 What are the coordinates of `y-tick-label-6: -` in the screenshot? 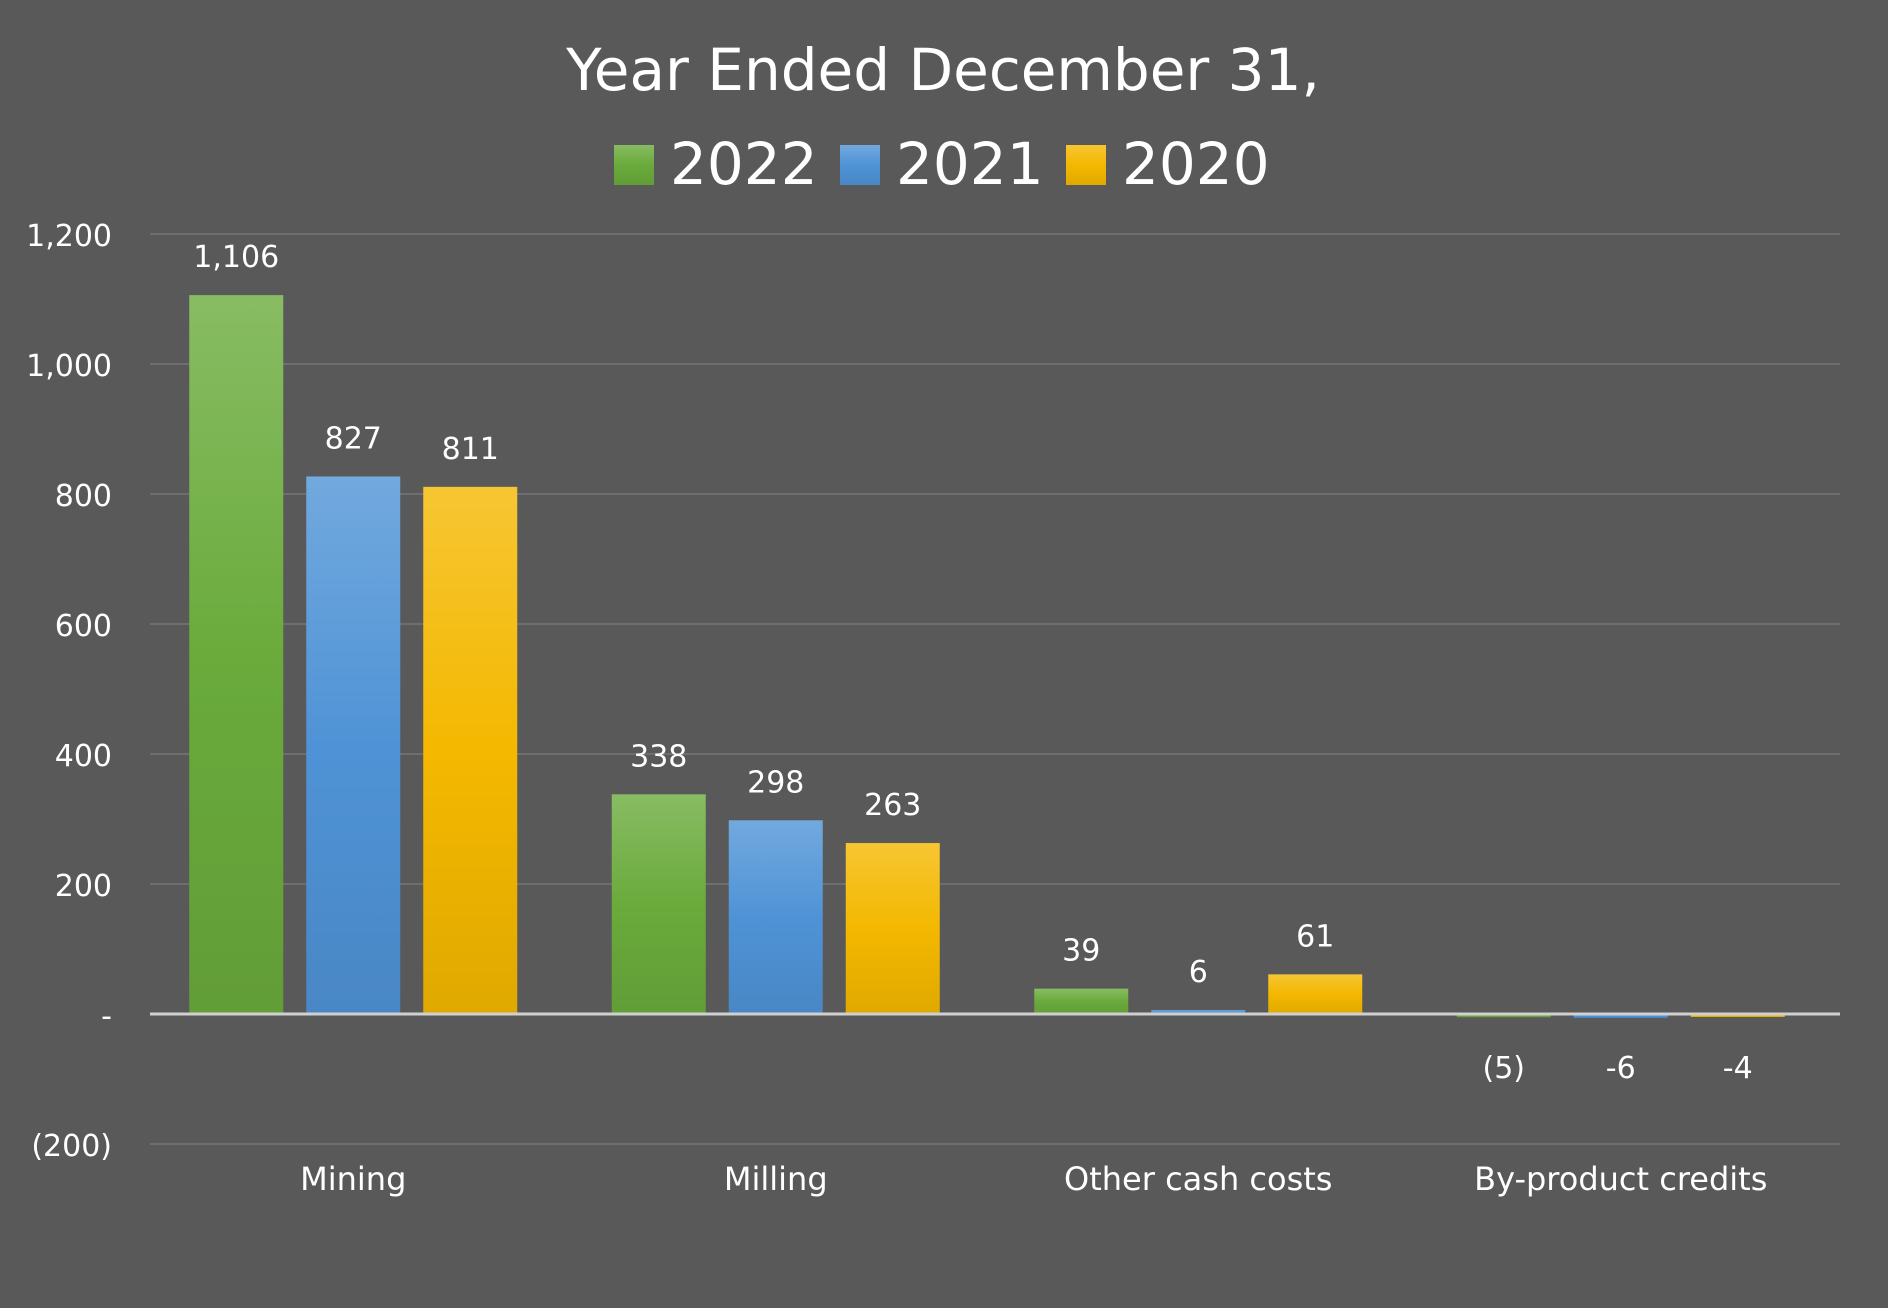 It's located at (106, 1016).